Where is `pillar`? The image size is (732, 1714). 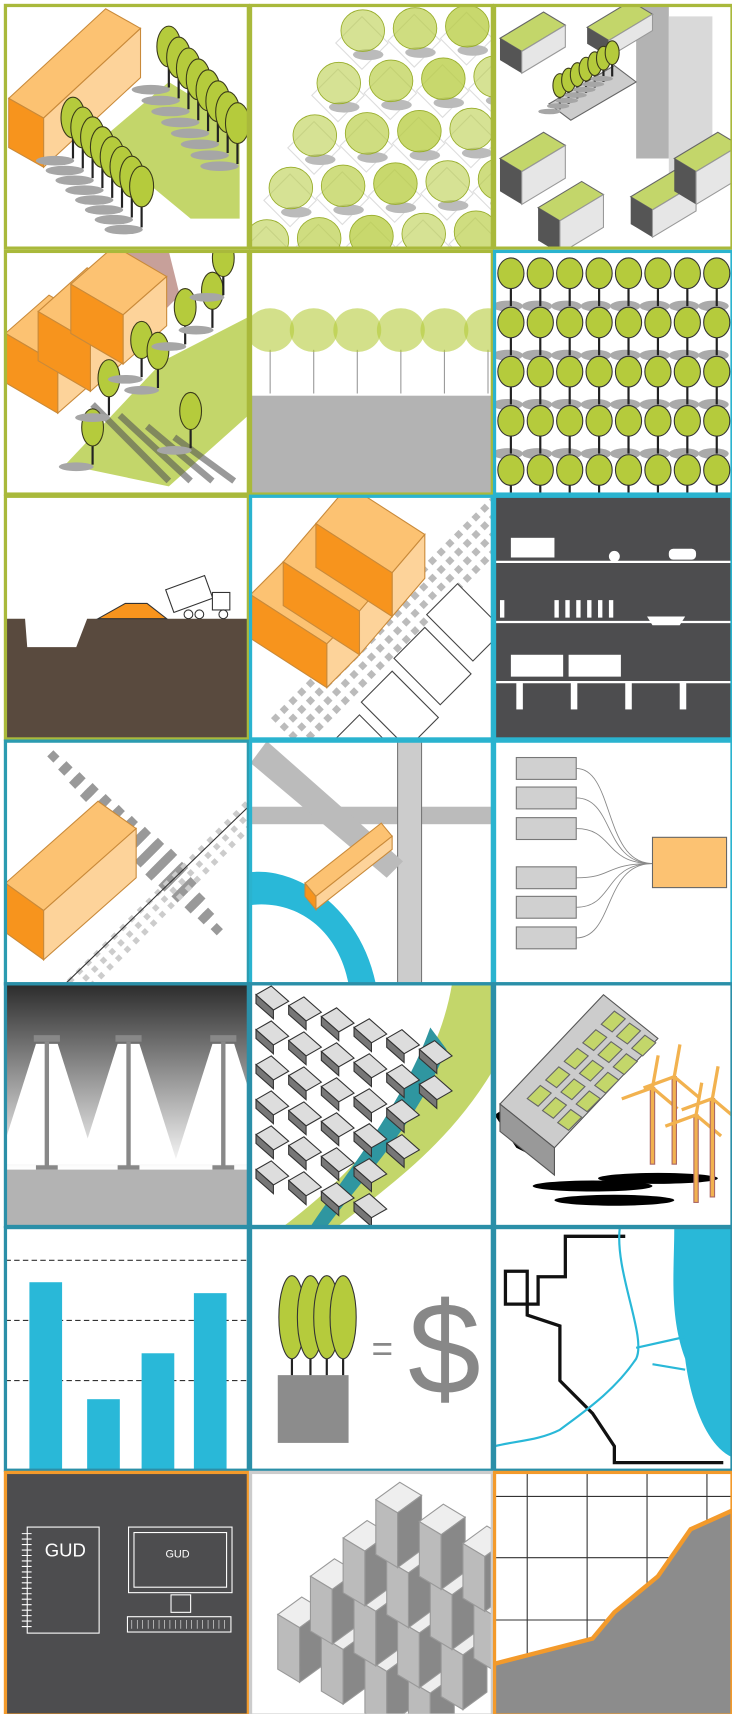 pillar is located at coordinates (519, 696).